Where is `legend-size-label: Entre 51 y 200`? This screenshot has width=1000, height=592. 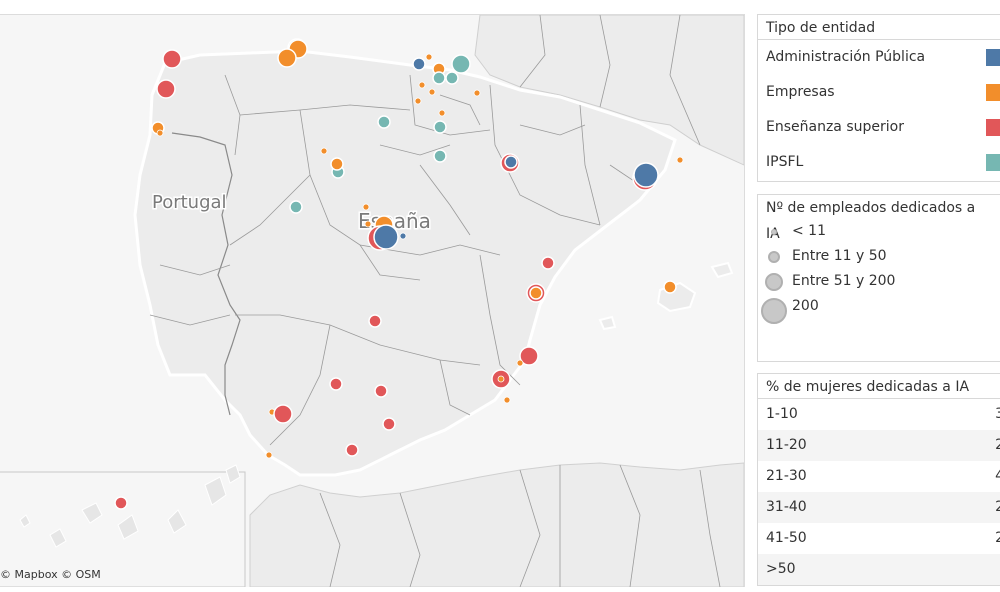
legend-size-label: Entre 51 y 200 is located at coordinates (844, 281).